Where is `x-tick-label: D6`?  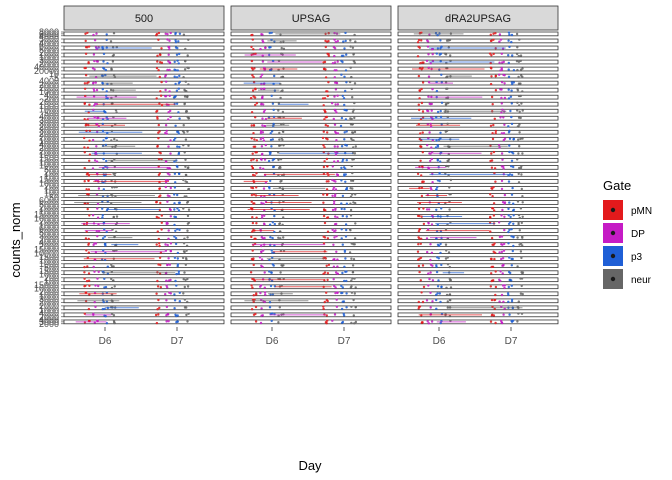 x-tick-label: D6 is located at coordinates (105, 341).